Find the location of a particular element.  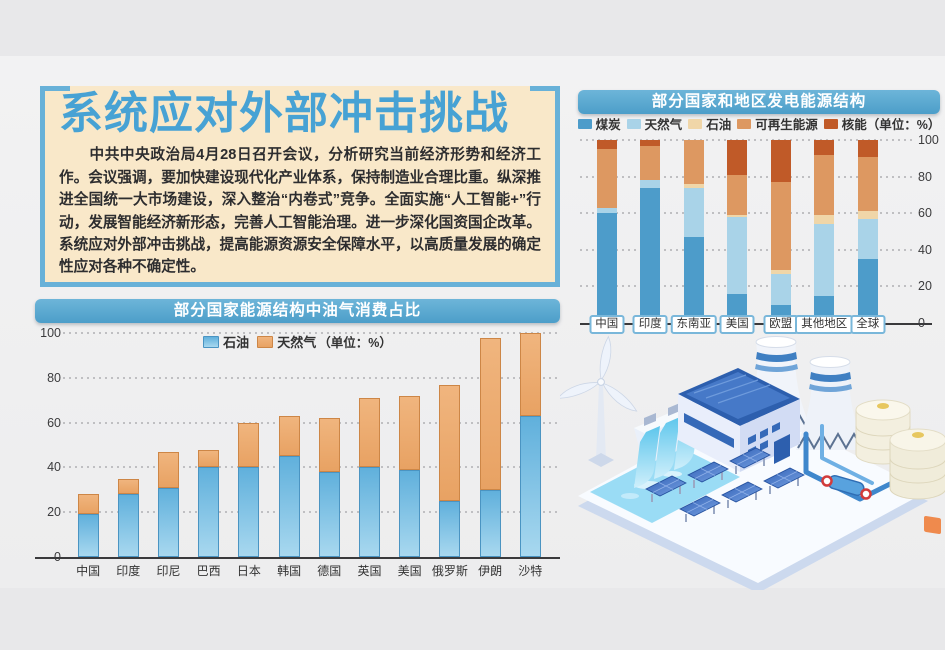

legend-item: 石油 is located at coordinates (709, 123).